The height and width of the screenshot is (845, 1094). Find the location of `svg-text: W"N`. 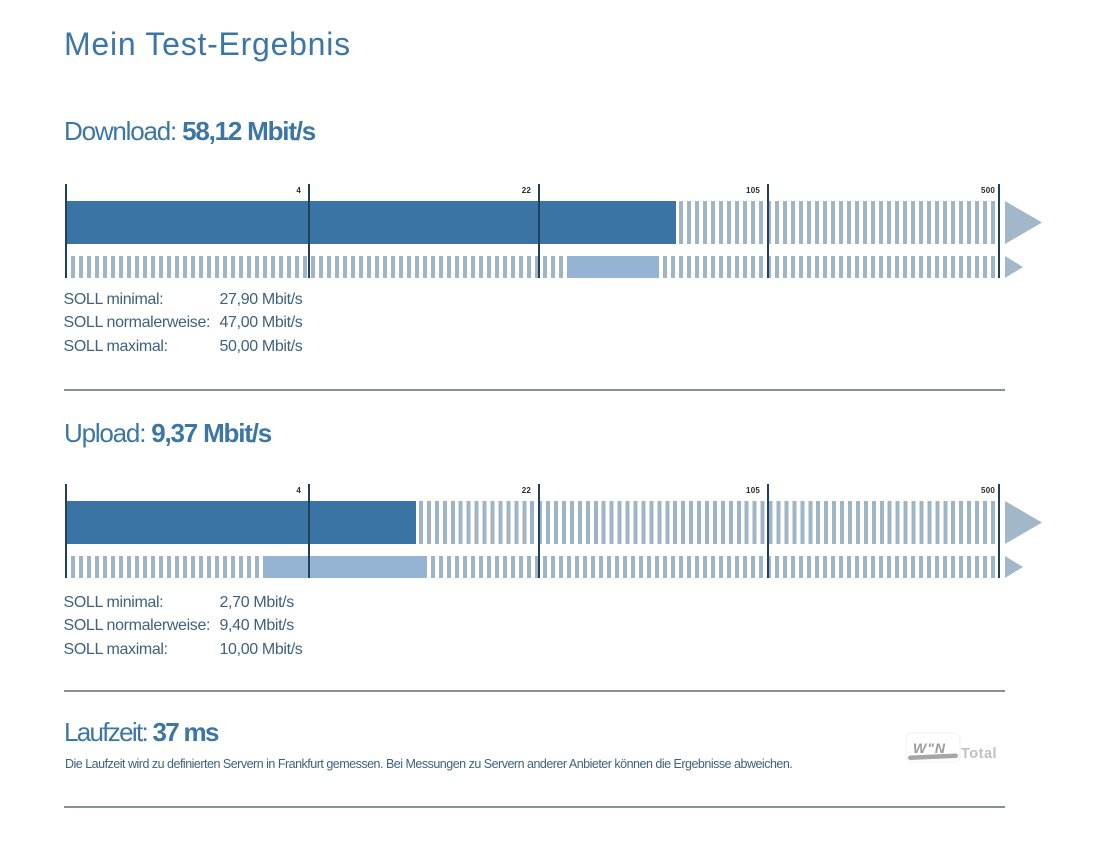

svg-text: W"N is located at coordinates (929, 748).